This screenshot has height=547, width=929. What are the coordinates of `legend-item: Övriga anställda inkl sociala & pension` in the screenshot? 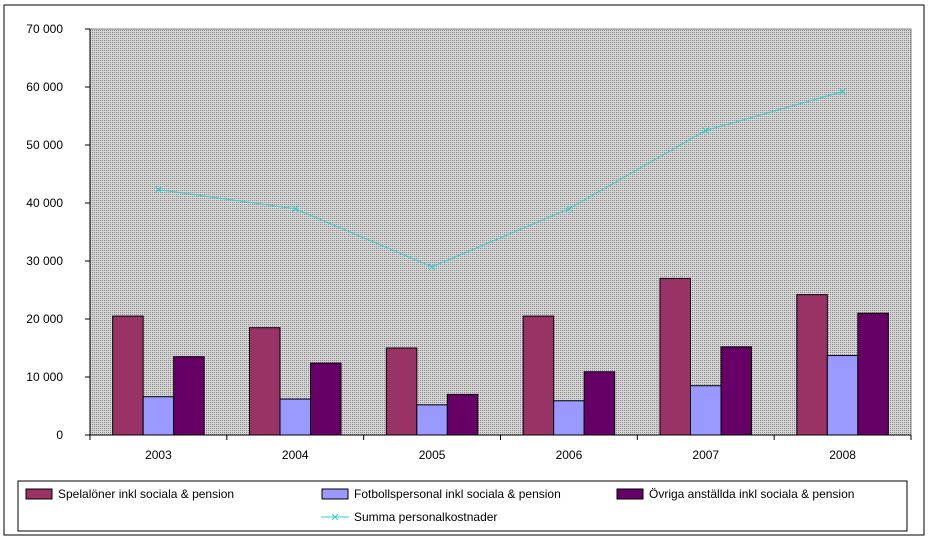 It's located at (735, 494).